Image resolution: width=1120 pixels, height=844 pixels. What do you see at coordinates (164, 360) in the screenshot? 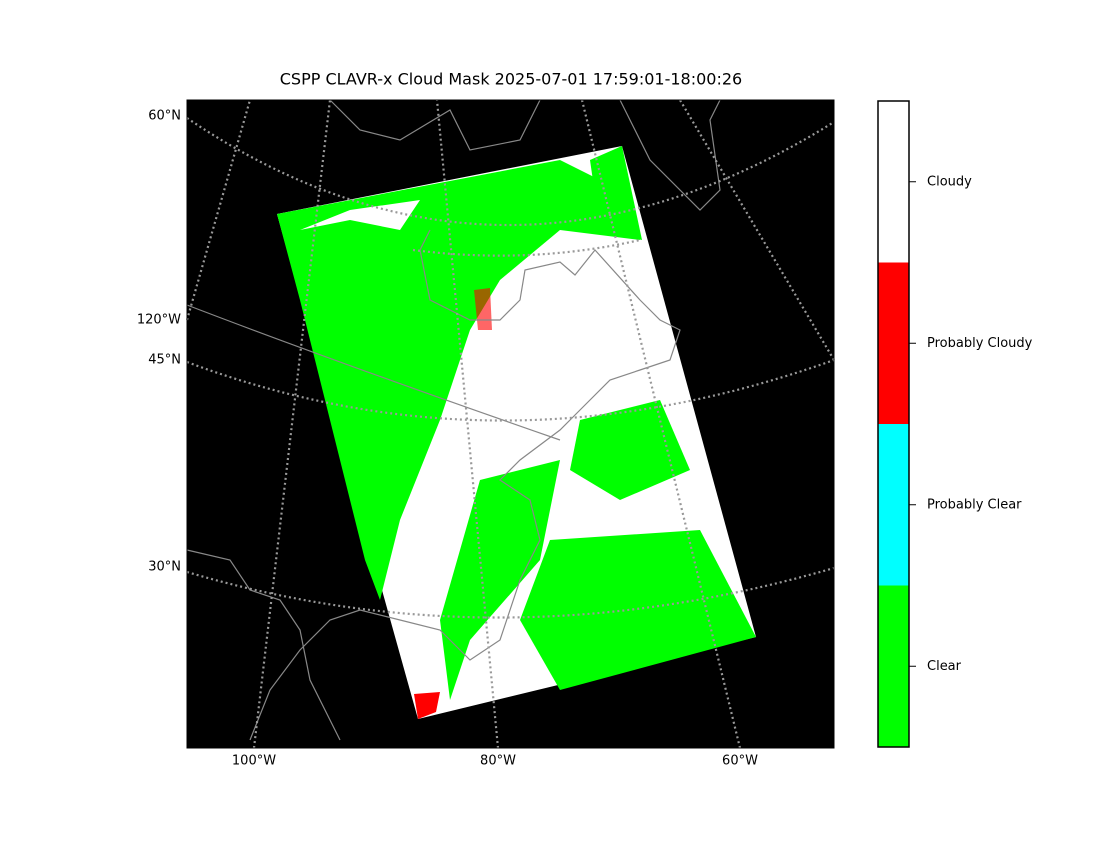
I see `lat-label: 45°N` at bounding box center [164, 360].